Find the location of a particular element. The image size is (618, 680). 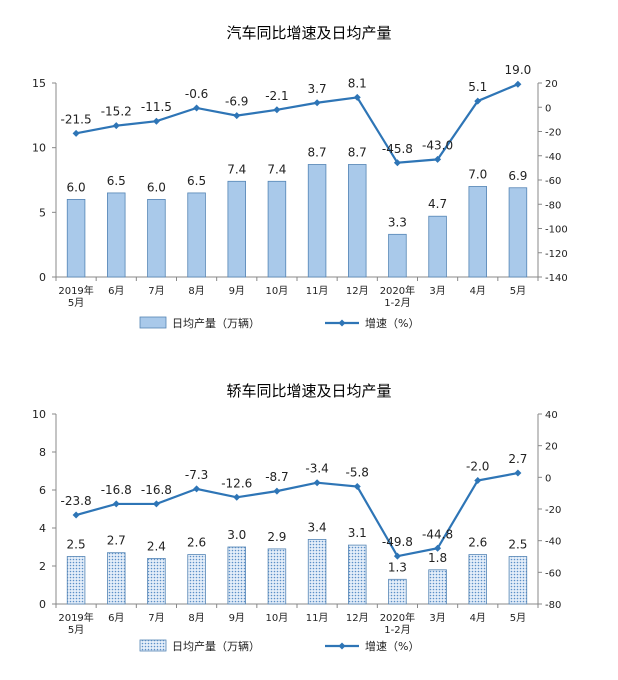

x-tick-label: 7月 is located at coordinates (156, 291).